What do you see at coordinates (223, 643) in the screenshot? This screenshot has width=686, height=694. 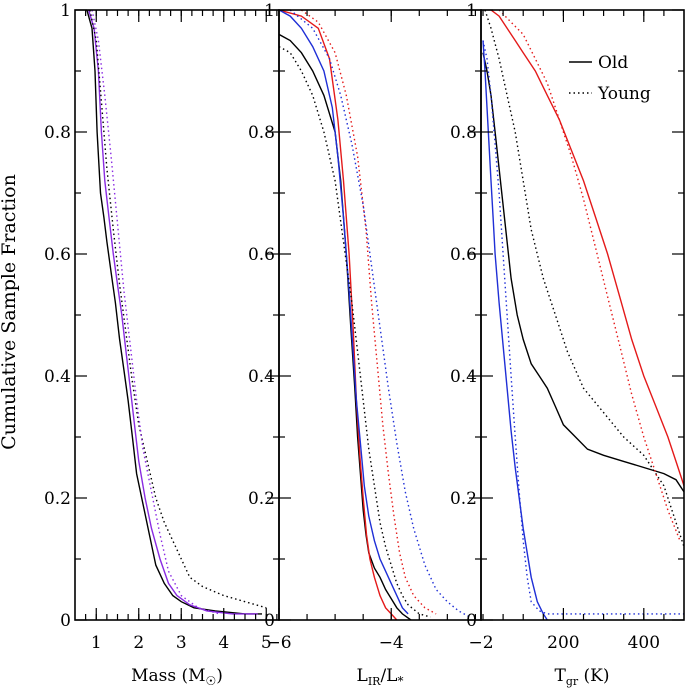 I see `xtick-label-mass-3: 4` at bounding box center [223, 643].